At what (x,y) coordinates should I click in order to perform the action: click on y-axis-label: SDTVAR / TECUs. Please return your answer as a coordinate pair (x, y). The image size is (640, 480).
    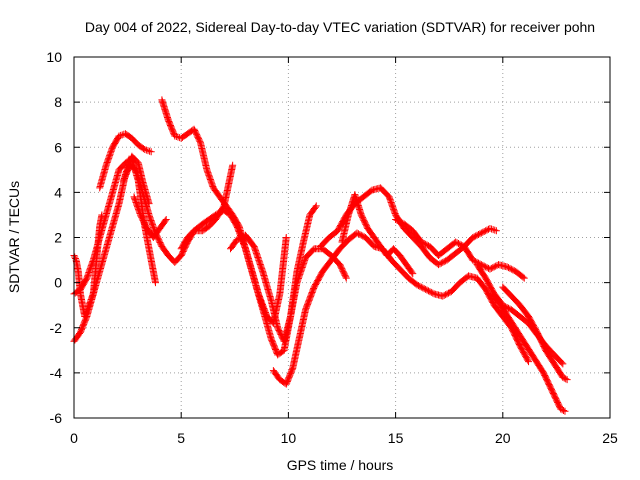
    Looking at the image, I should click on (14, 237).